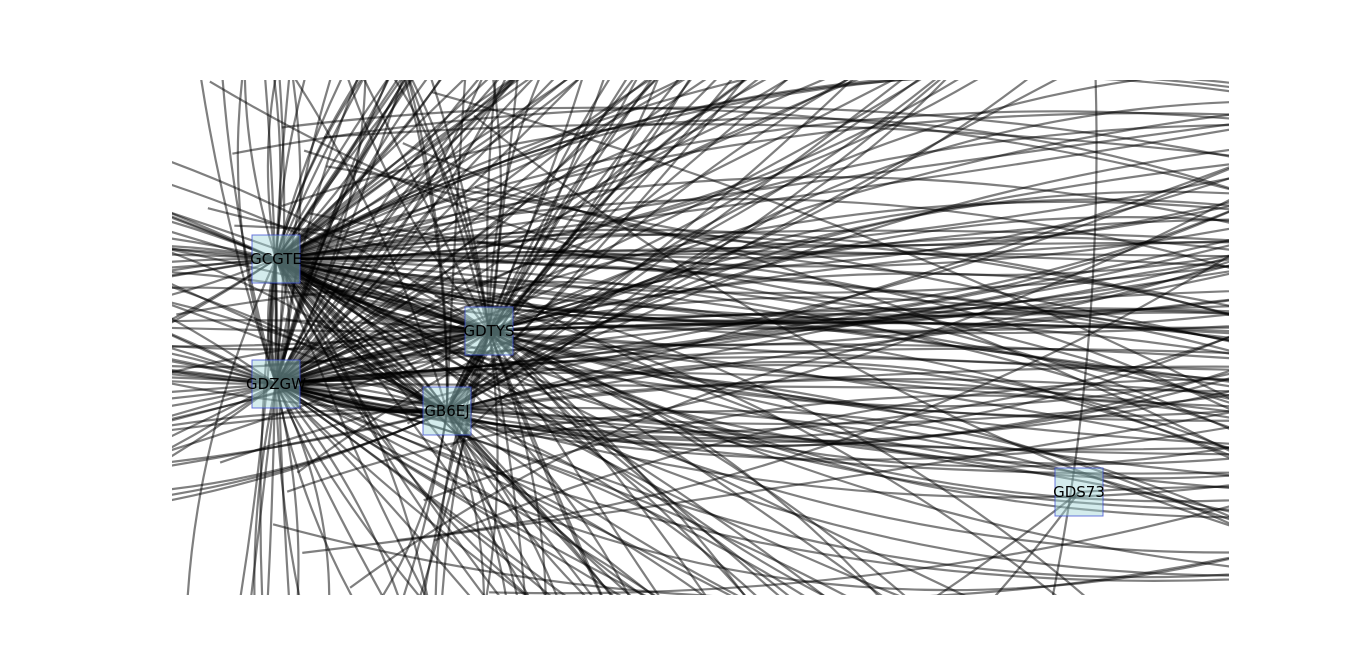 This screenshot has width=1366, height=669. I want to click on node-label-gdtys: GDTYS, so click(488, 331).